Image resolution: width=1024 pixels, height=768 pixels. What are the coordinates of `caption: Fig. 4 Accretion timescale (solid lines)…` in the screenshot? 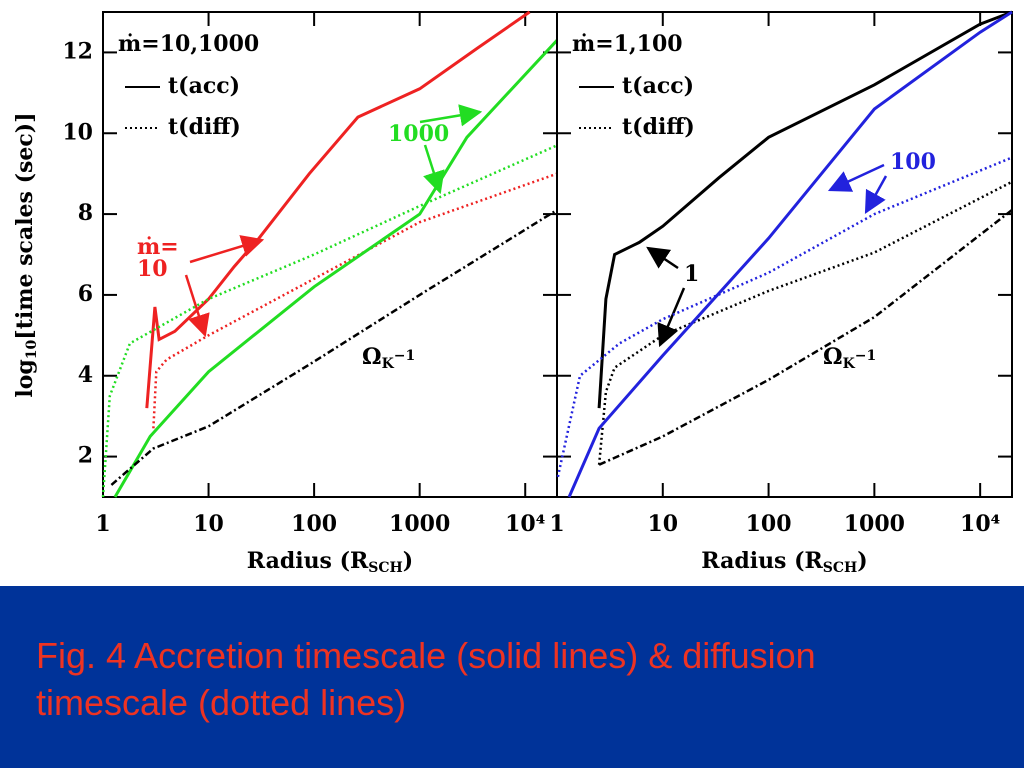 It's located at (426, 679).